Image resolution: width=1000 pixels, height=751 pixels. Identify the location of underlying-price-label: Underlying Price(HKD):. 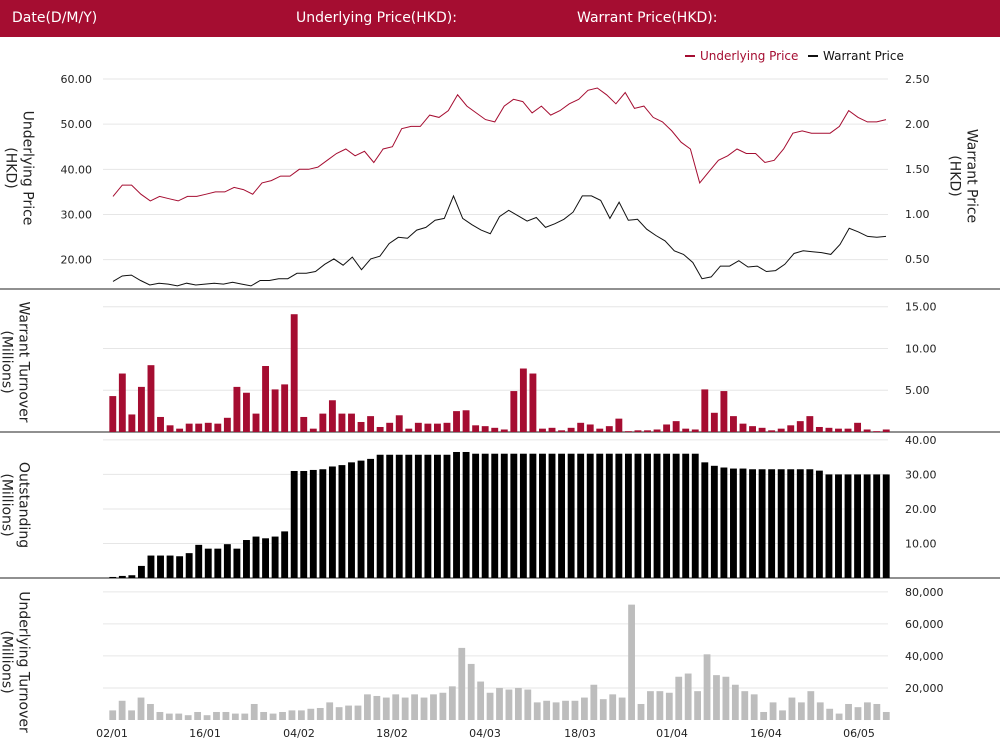
(376, 18).